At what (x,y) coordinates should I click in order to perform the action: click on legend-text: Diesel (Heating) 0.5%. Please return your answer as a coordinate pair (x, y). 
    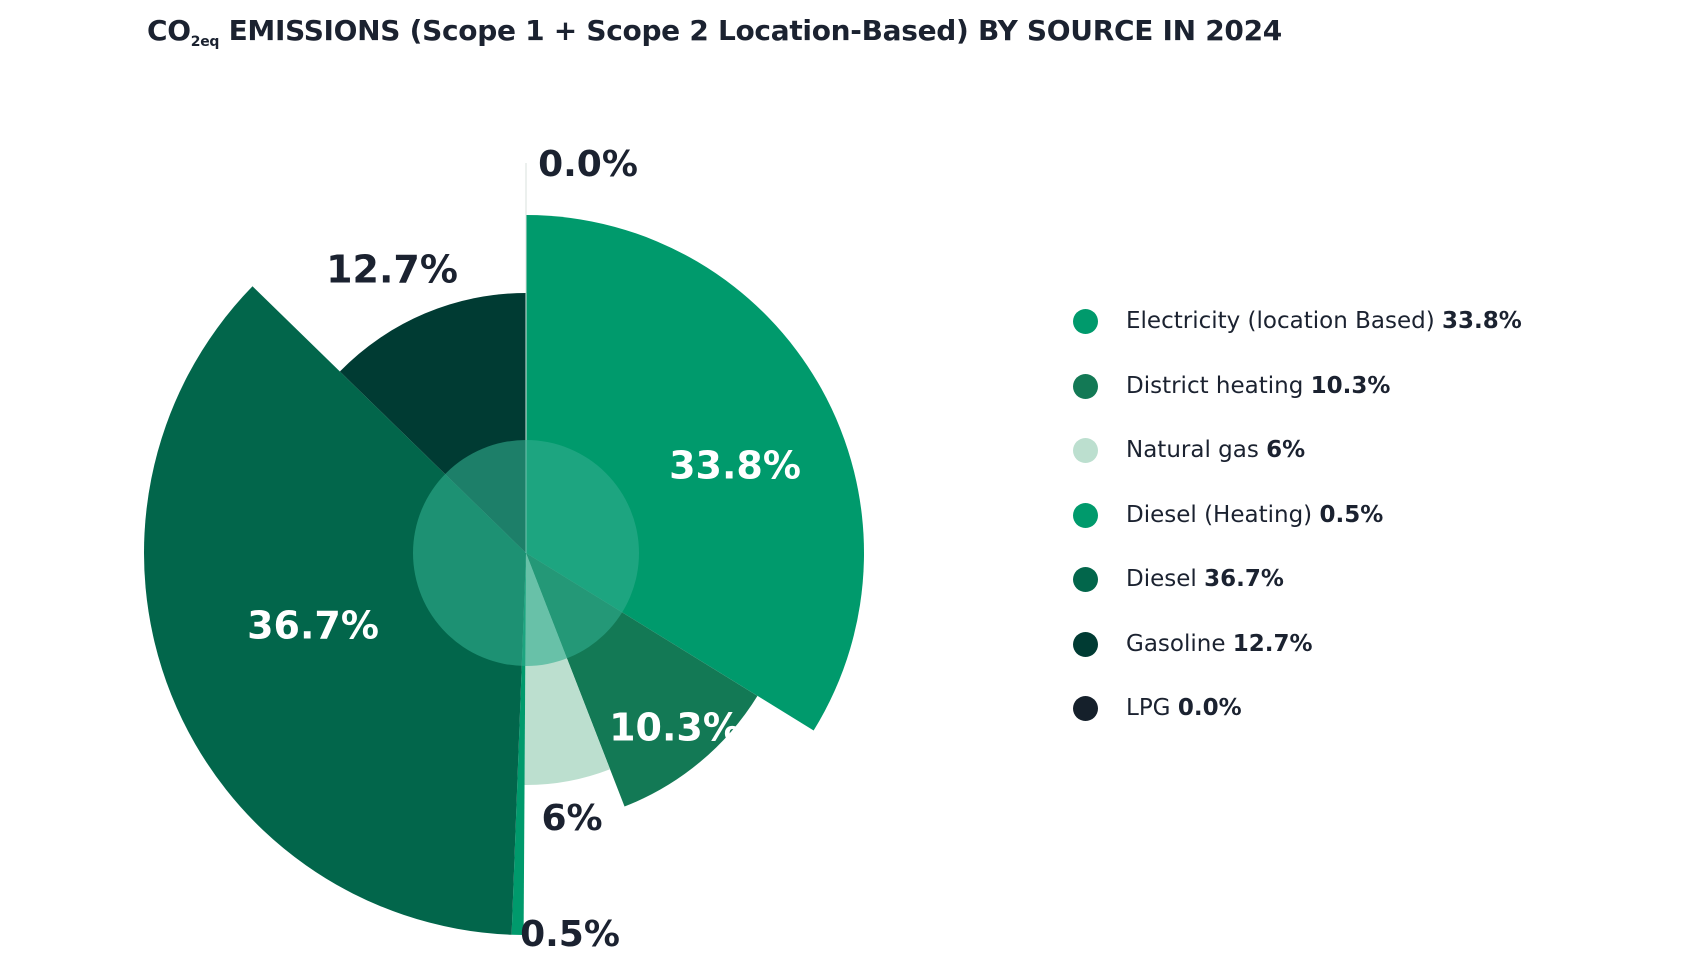
    Looking at the image, I should click on (1254, 515).